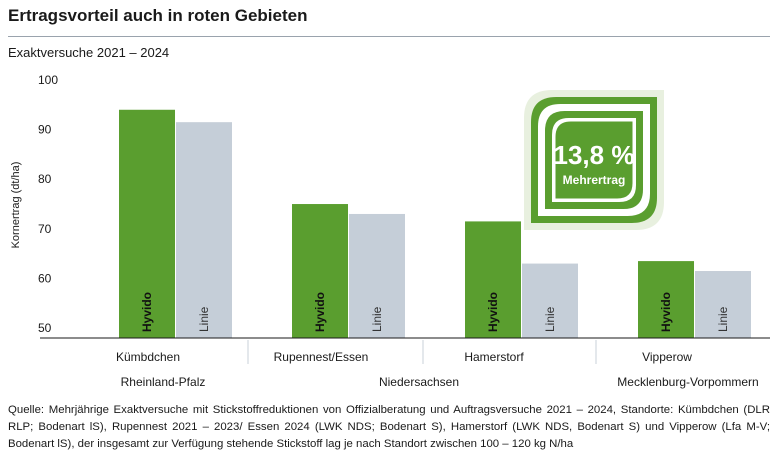 The width and height of the screenshot is (778, 460). Describe the element at coordinates (550, 300) in the screenshot. I see `bar-linie-hamerstorf` at that location.